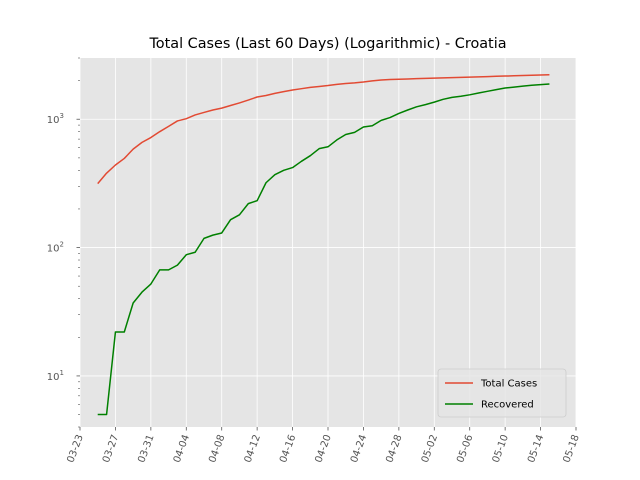  I want to click on legend-label: Recovered, so click(507, 405).